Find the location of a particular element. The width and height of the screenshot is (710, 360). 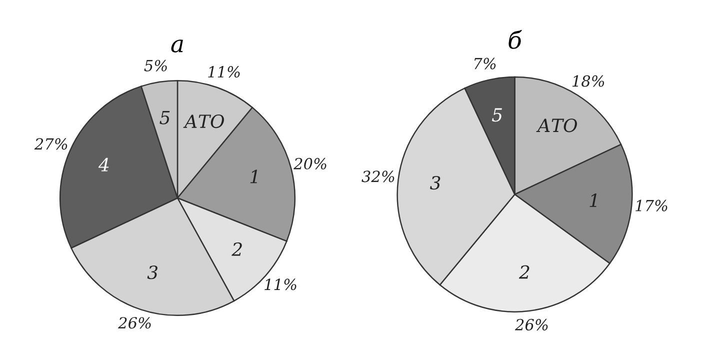

data-label: 17% is located at coordinates (652, 206).